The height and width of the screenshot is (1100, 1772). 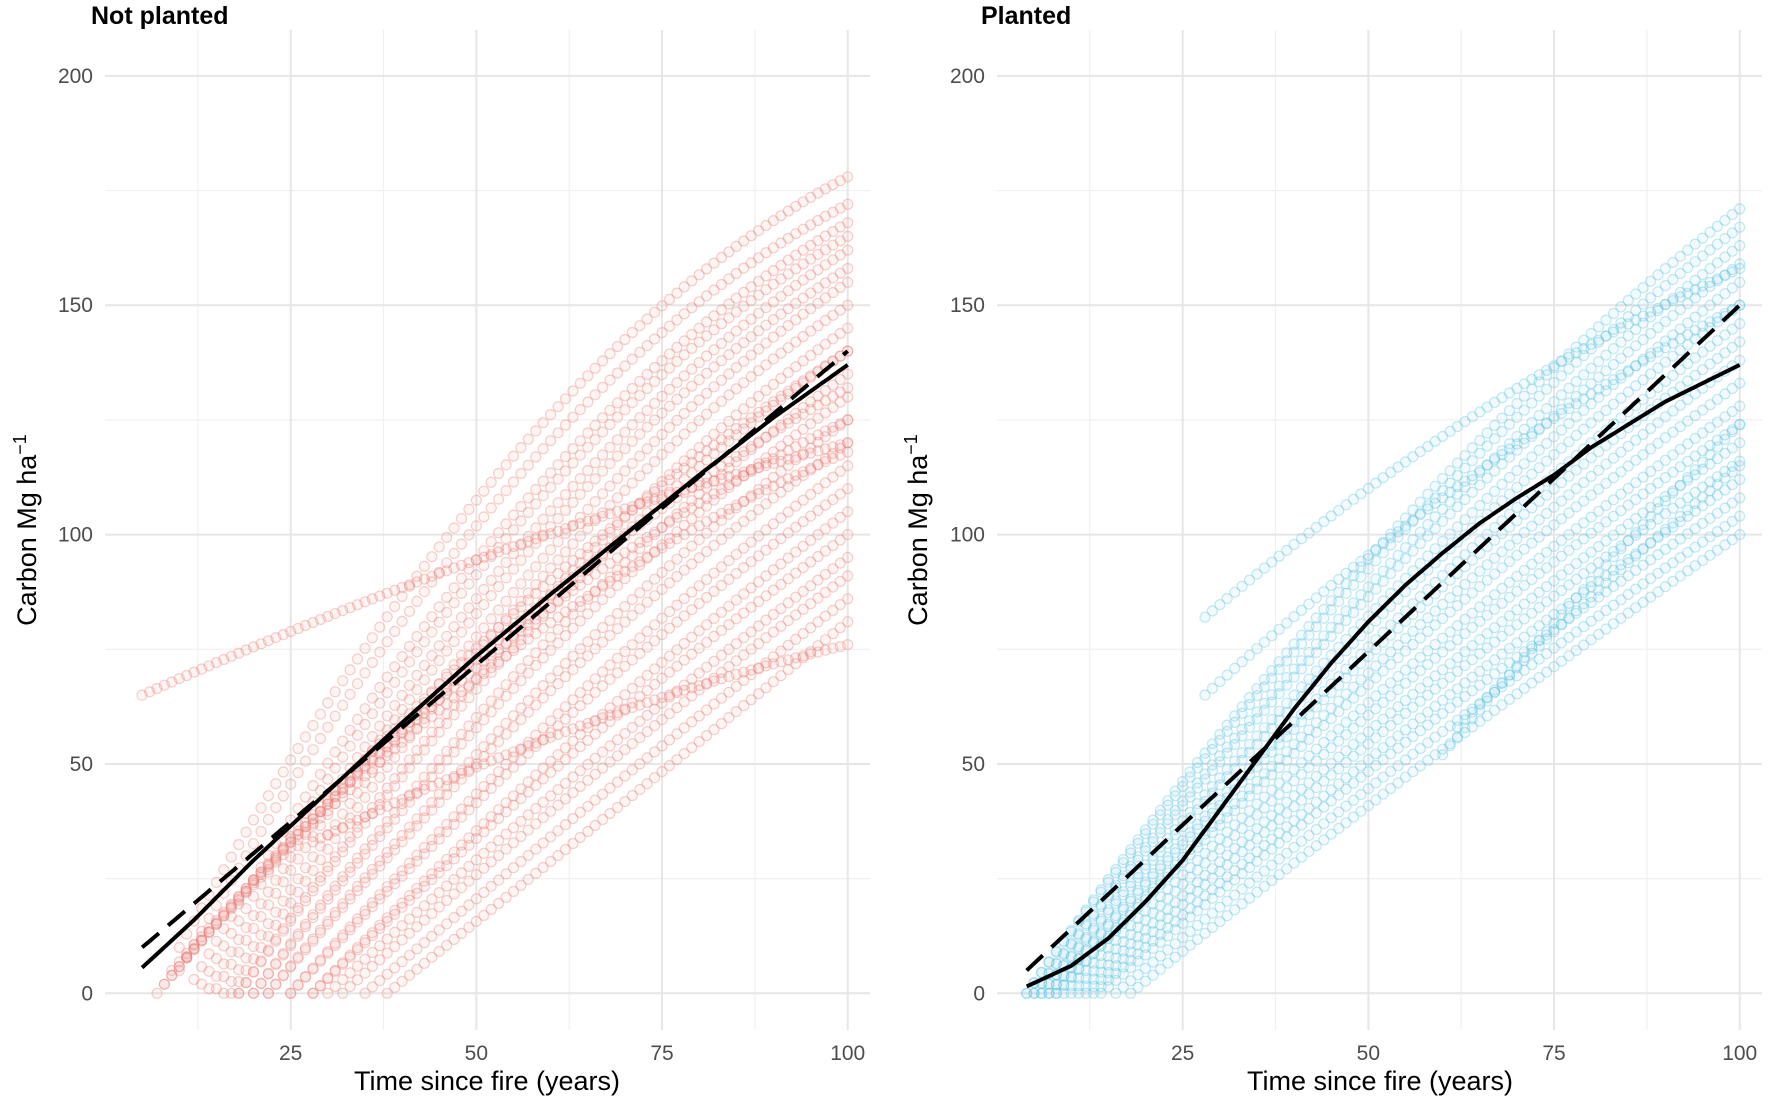 What do you see at coordinates (75, 535) in the screenshot?
I see `y-tick-label: 100` at bounding box center [75, 535].